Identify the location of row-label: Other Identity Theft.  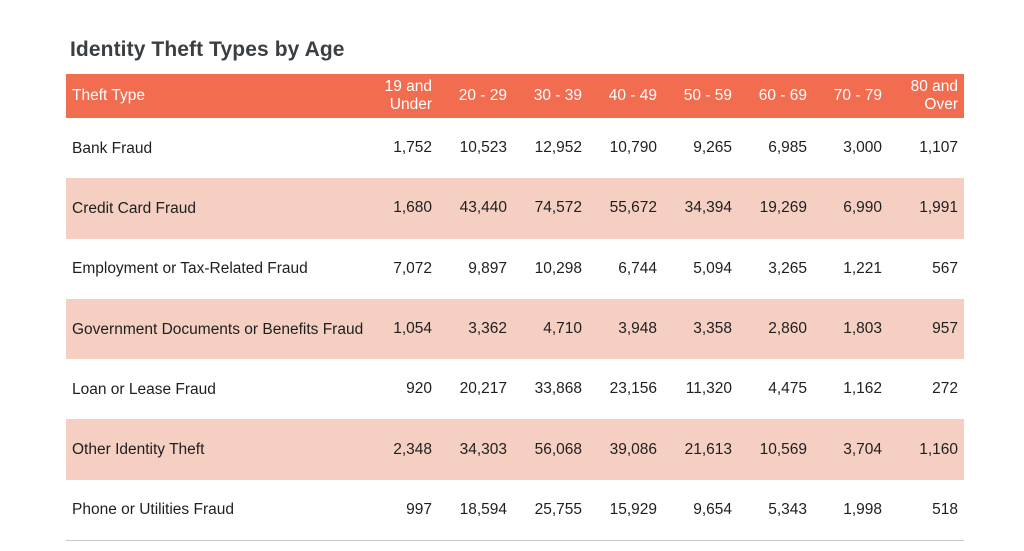
(138, 450).